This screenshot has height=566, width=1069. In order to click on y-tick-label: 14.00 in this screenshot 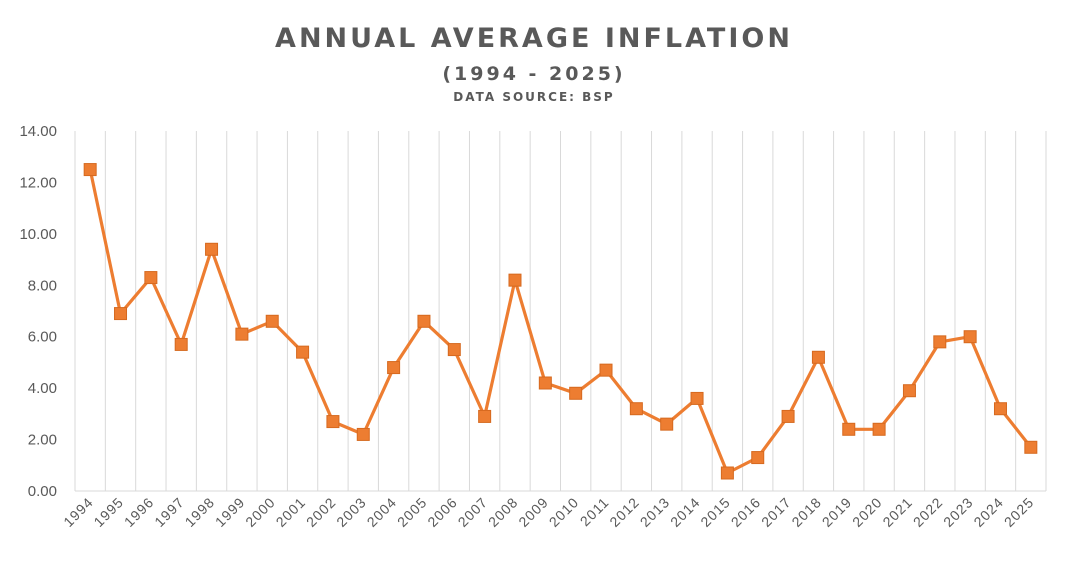, I will do `click(38, 131)`.